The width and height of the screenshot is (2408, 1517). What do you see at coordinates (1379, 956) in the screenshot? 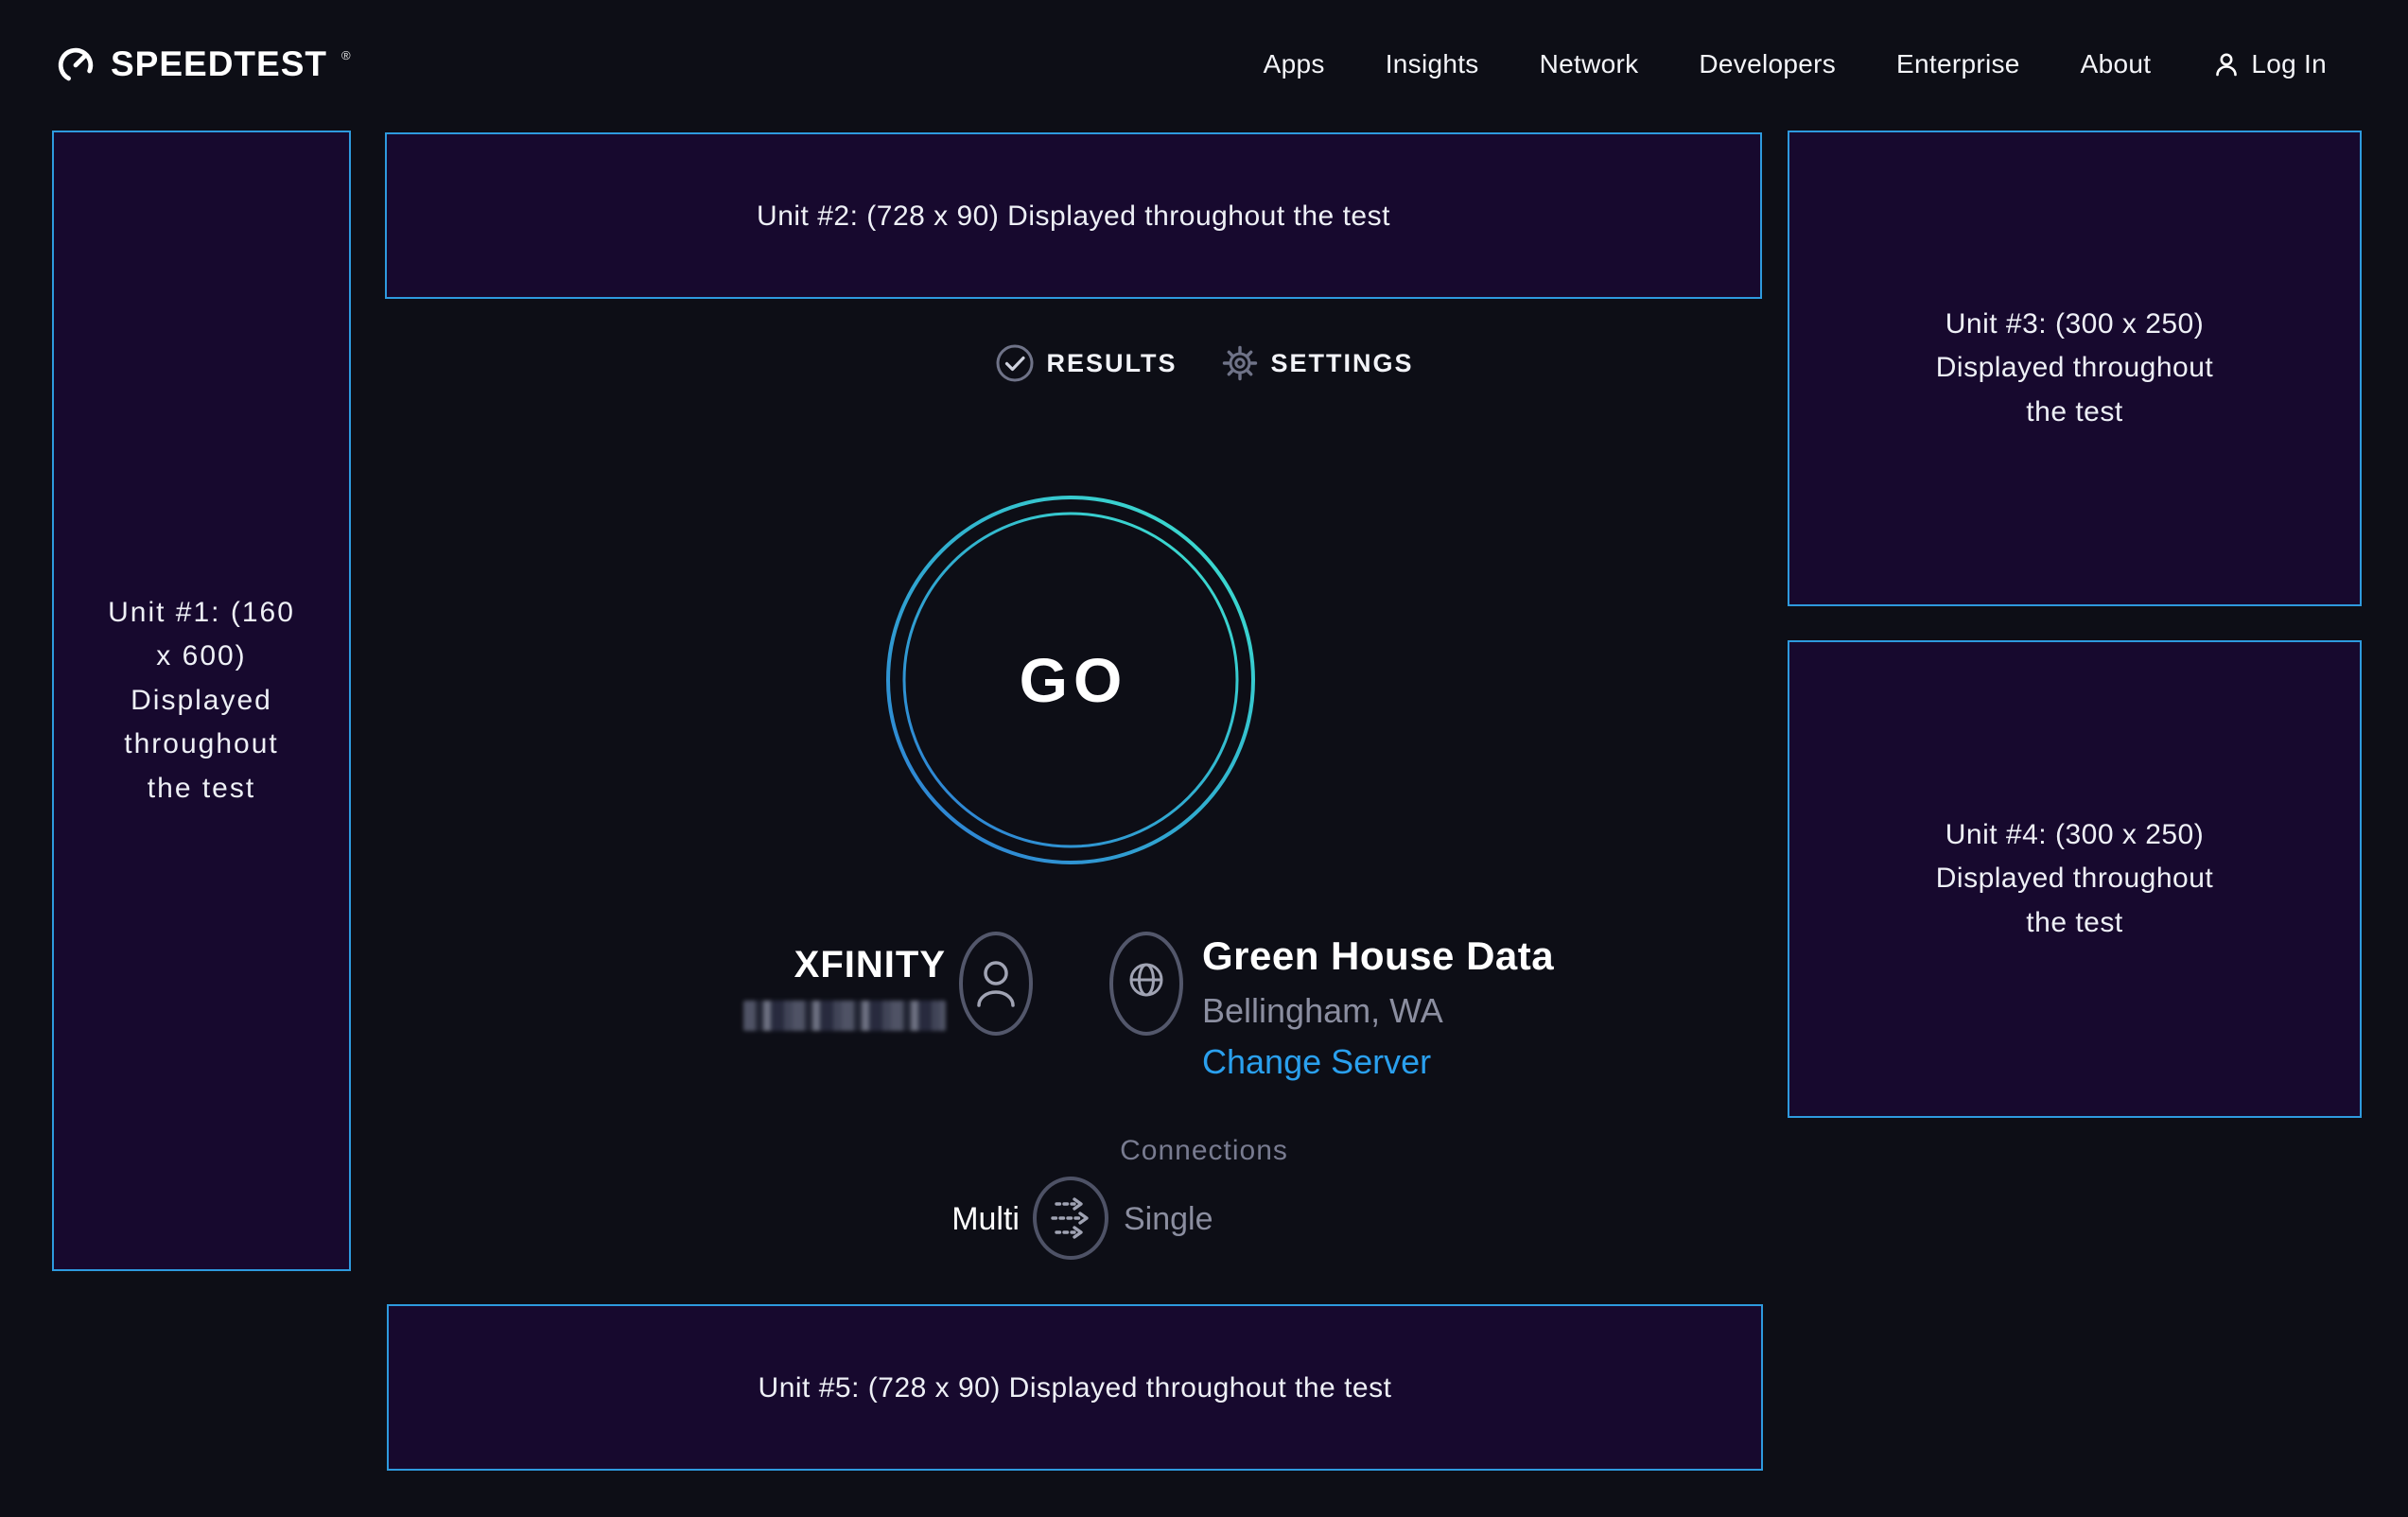
I see `server-name: Green House Data` at bounding box center [1379, 956].